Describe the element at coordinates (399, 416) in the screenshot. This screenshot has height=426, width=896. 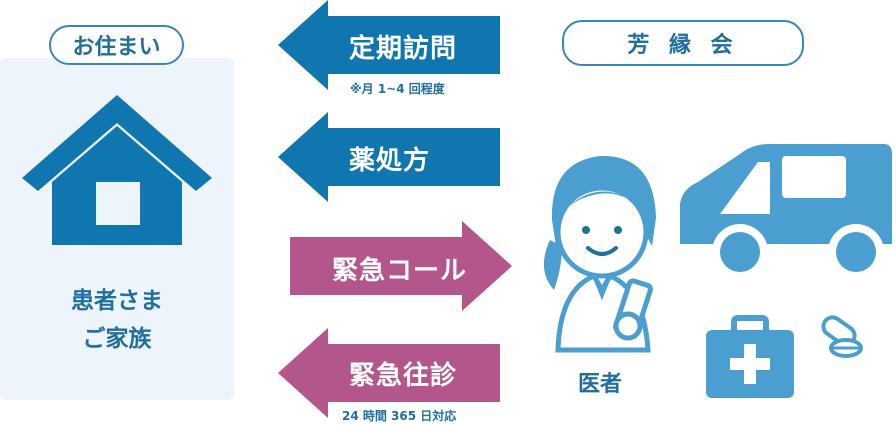
I see `emergency-visit-note: 24 時間 365 日対応` at that location.